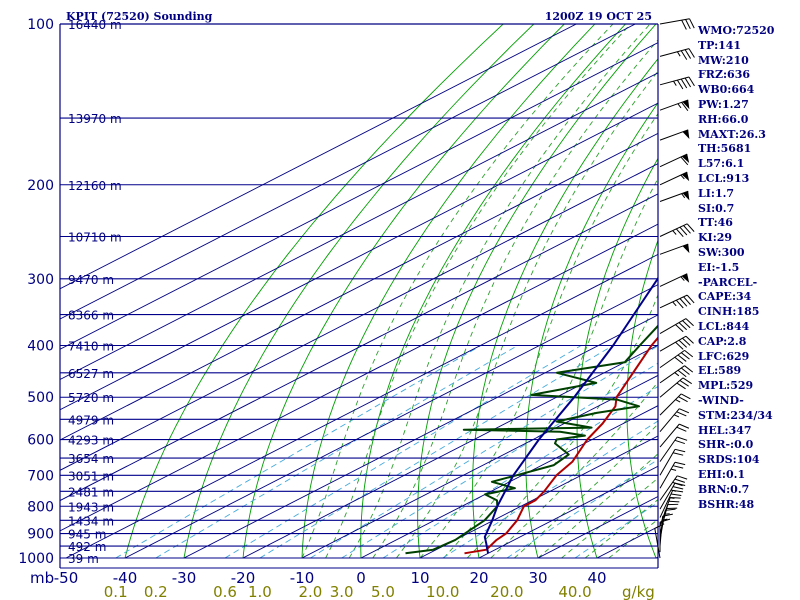 This screenshot has height=600, width=800. I want to click on temperature-tick-label: 10, so click(419, 578).